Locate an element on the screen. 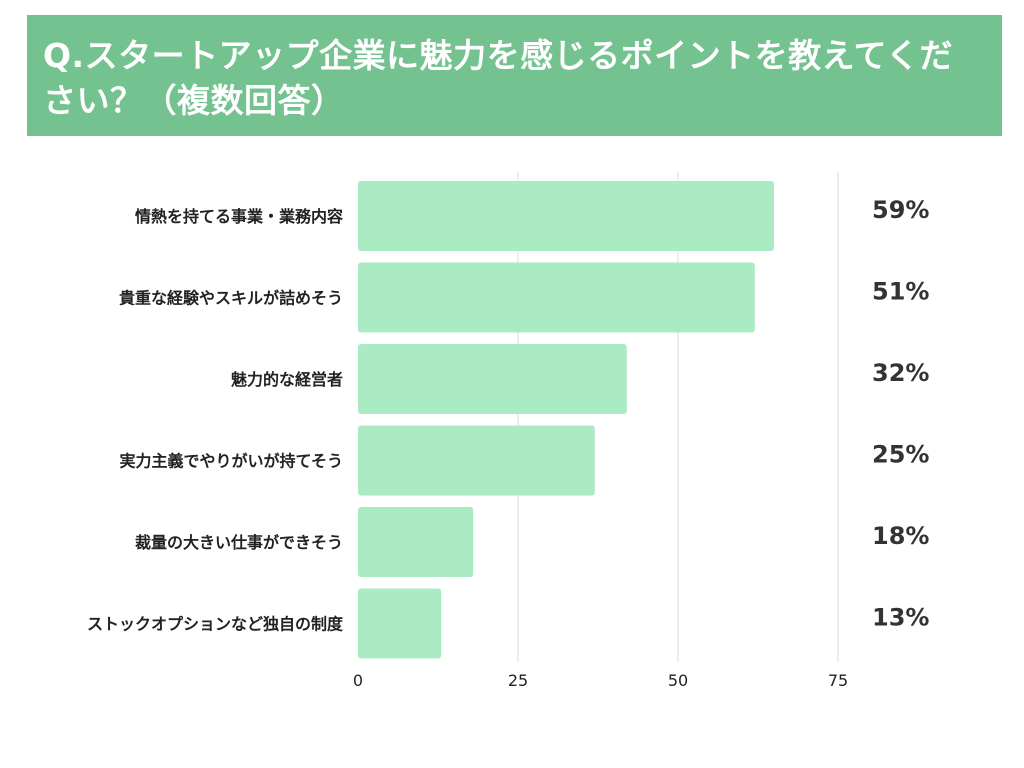 This screenshot has height=768, width=1024. category-label: ストックオプションなど独自の制度 is located at coordinates (215, 624).